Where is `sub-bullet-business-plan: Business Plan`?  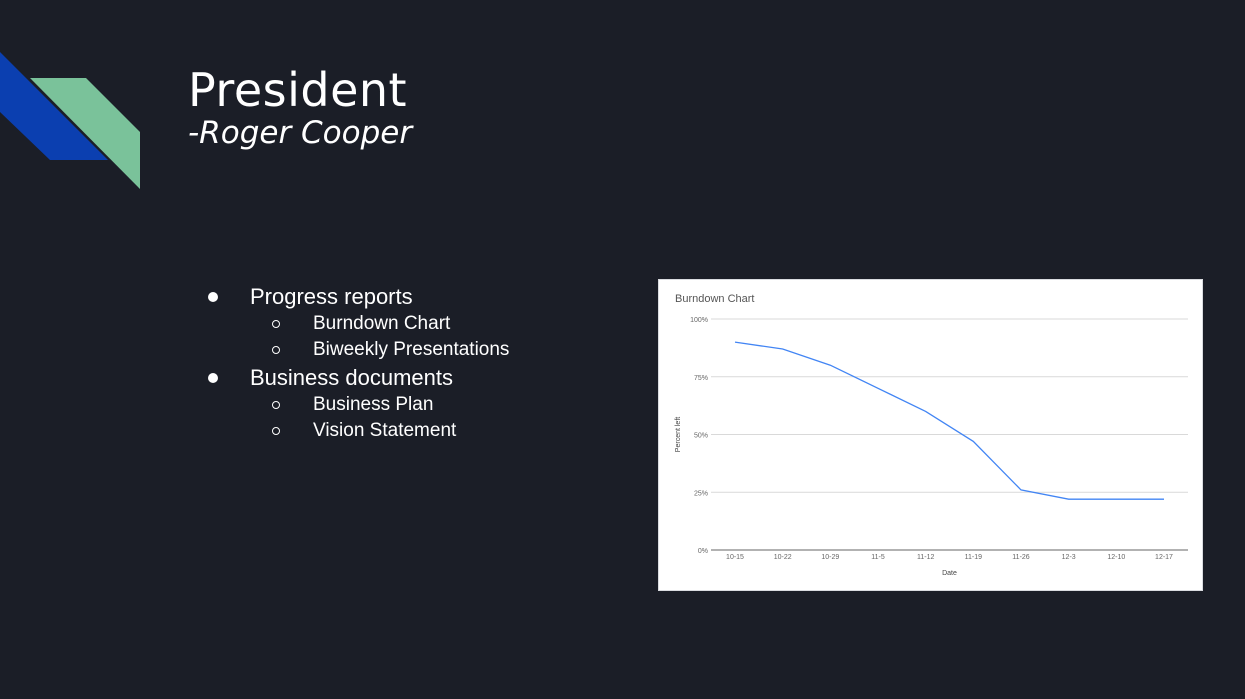 sub-bullet-business-plan: Business Plan is located at coordinates (354, 405).